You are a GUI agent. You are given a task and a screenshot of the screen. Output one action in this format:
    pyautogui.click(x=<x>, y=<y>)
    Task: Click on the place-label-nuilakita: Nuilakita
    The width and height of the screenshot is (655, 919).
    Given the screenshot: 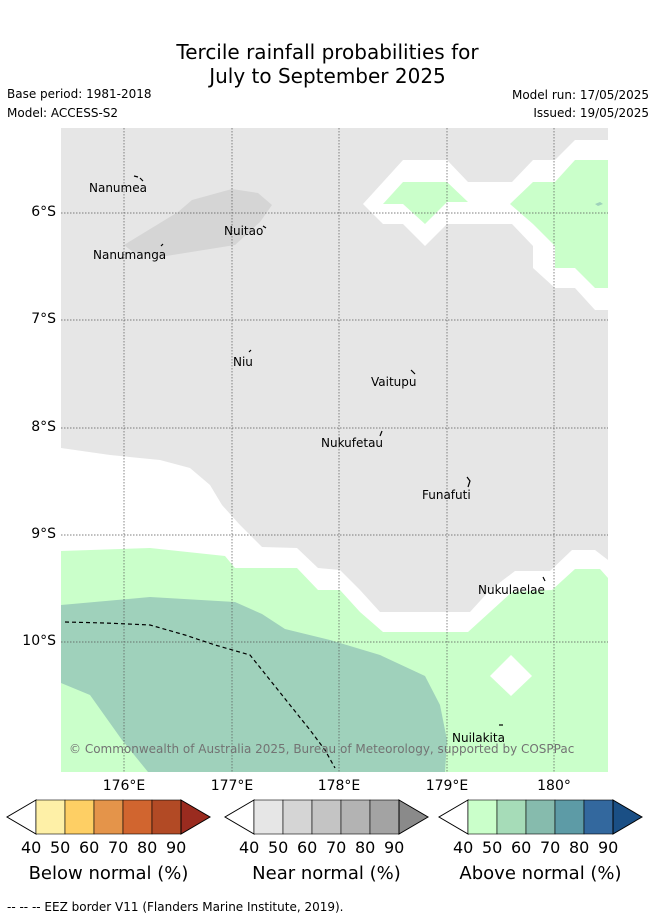 What is the action you would take?
    pyautogui.click(x=478, y=738)
    